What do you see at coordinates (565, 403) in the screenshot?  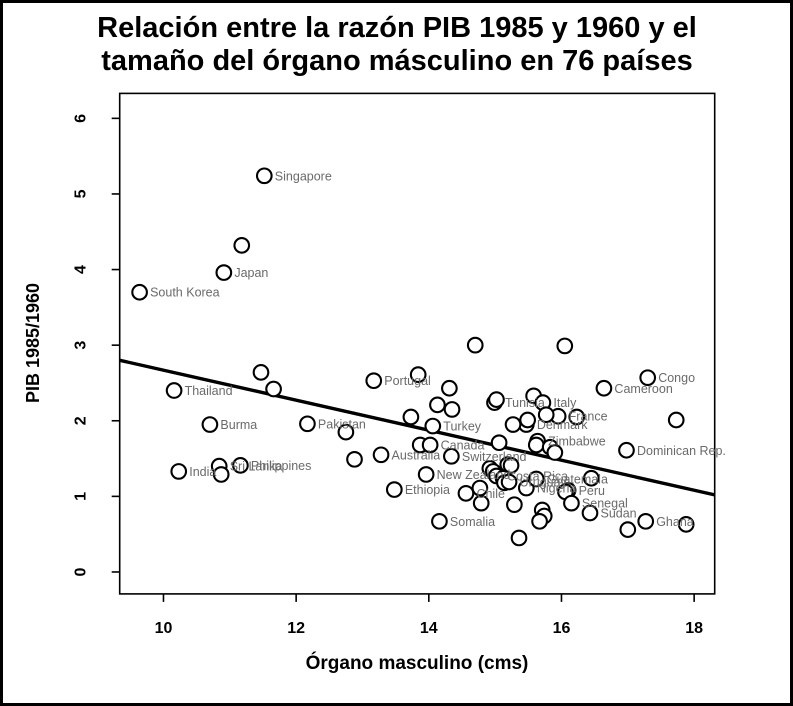 I see `country-label: Italy` at bounding box center [565, 403].